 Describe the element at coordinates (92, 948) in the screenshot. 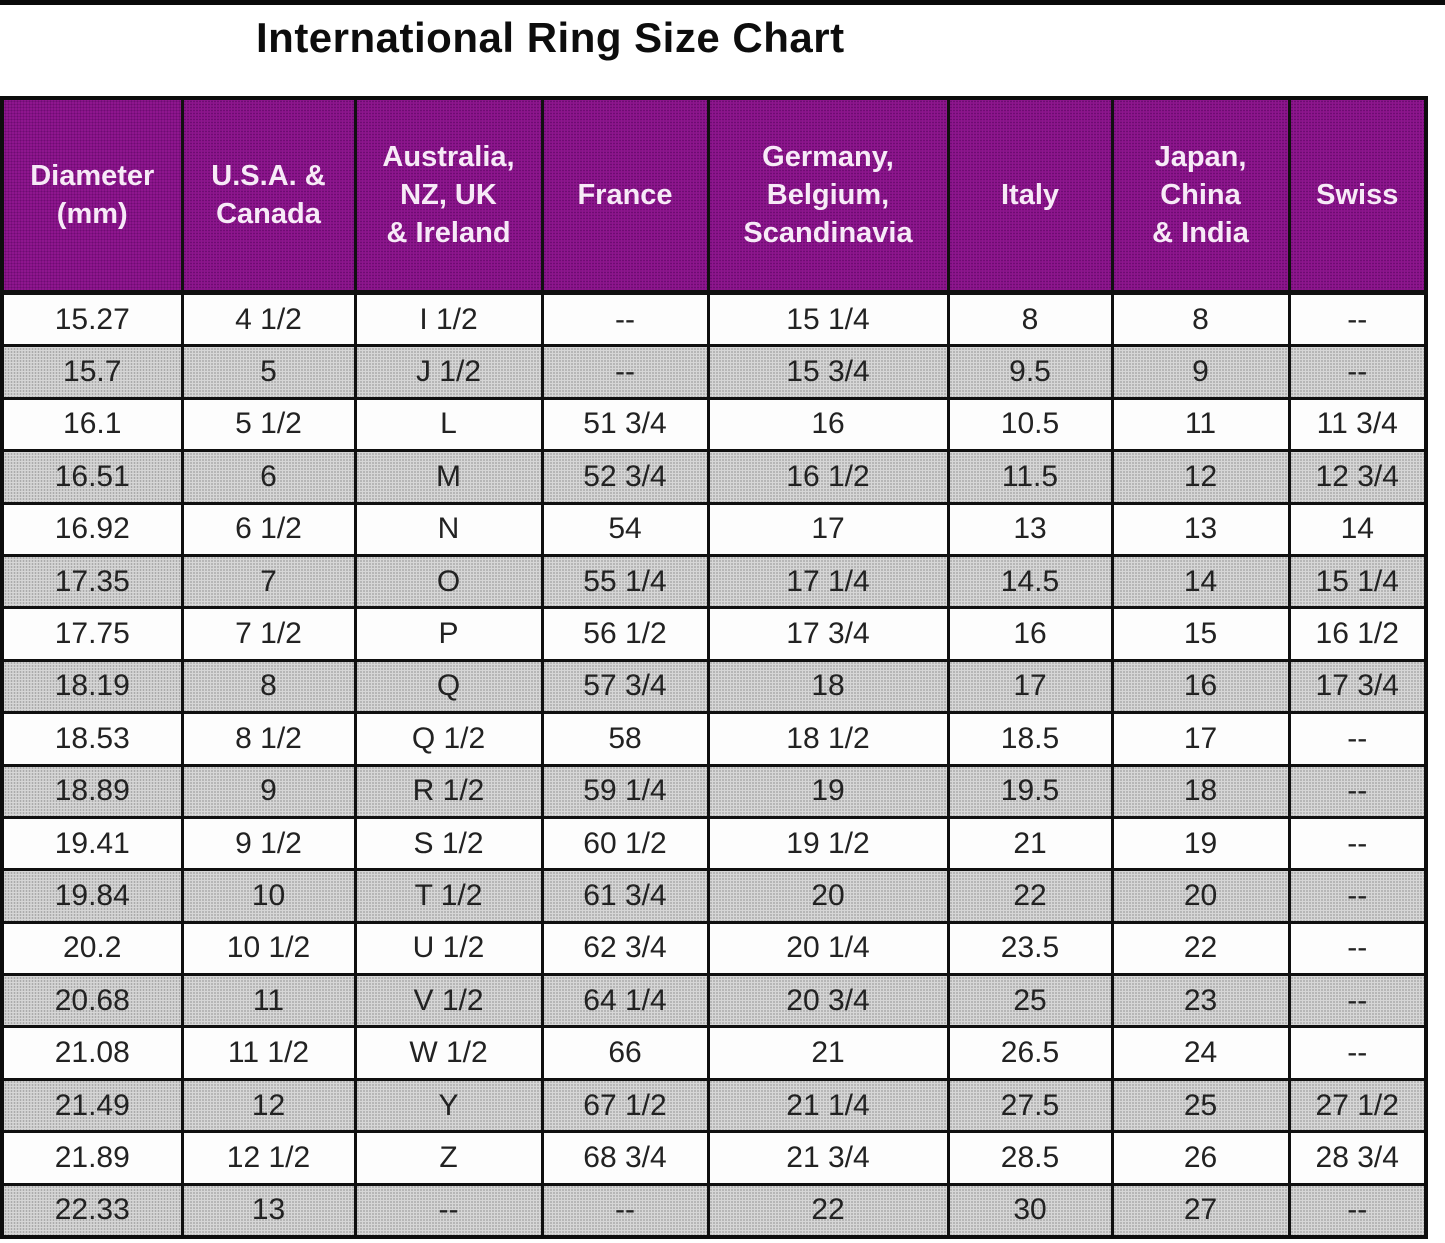

I see `table-cell: 20.2` at that location.